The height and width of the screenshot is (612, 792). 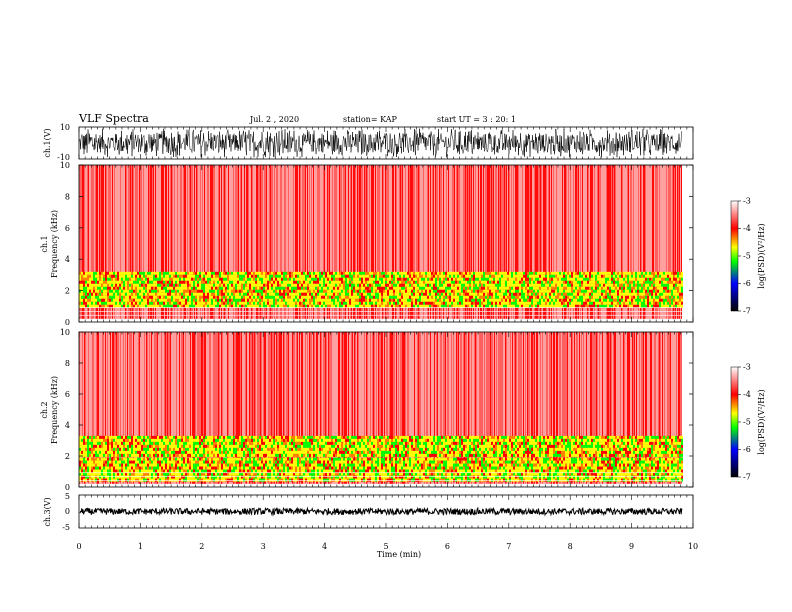 I want to click on ch2-spec-ytick: 6, so click(x=67, y=394).